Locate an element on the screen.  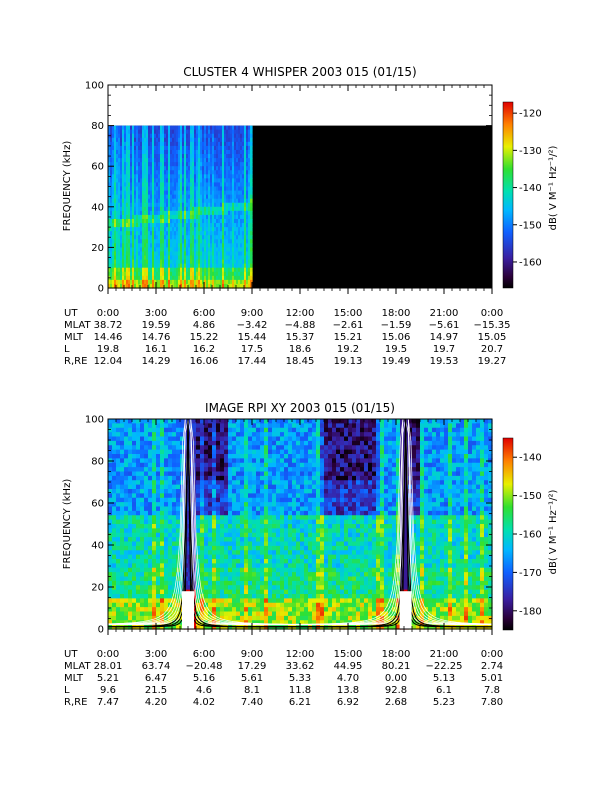
ephemeris-row-label: UT is located at coordinates (71, 313).